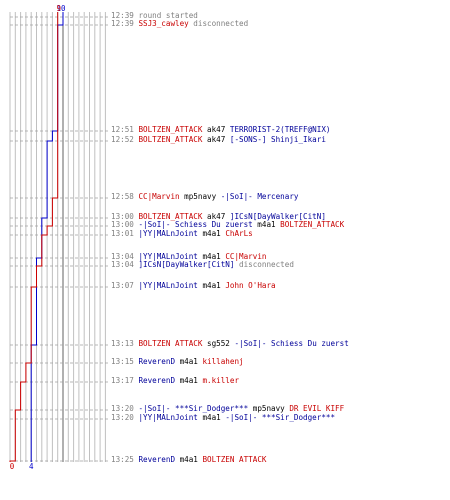 Image resolution: width=450 pixels, height=500 pixels. I want to click on log-entry: 13:01 |YY|MALnJoint m4a1 ChArLs, so click(182, 234).